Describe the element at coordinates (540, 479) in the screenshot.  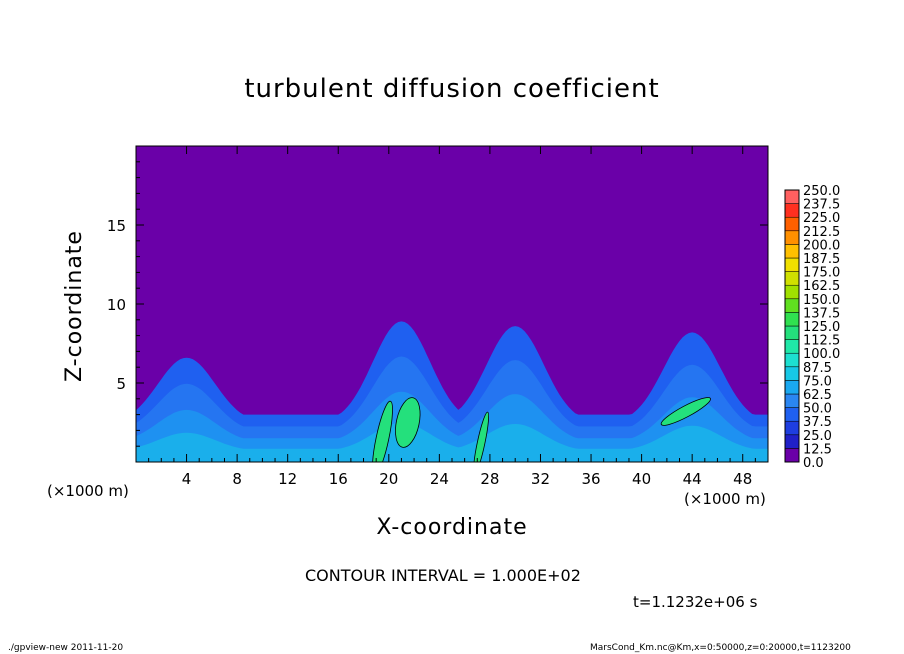
I see `x-tick-label: 32` at that location.